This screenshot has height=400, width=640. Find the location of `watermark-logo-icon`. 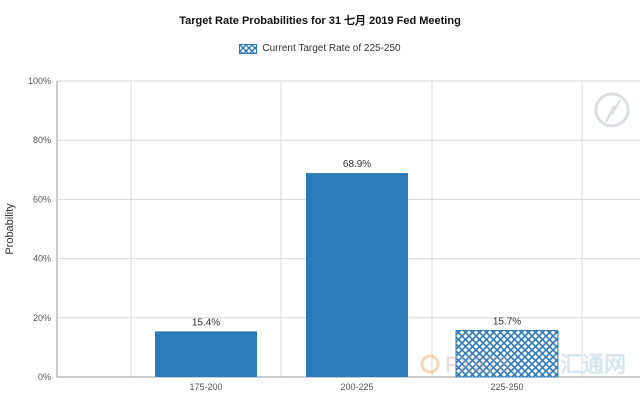

watermark-logo-icon is located at coordinates (612, 110).